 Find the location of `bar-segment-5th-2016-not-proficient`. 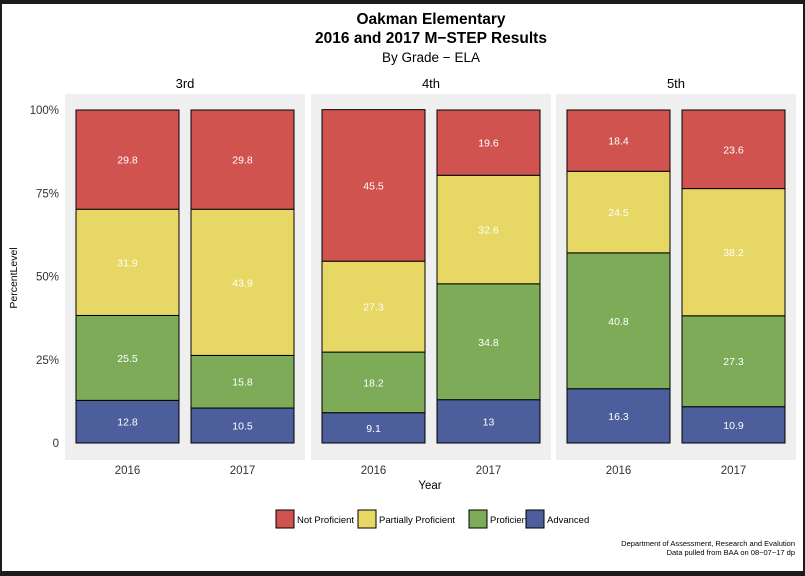

bar-segment-5th-2016-not-proficient is located at coordinates (618, 140).